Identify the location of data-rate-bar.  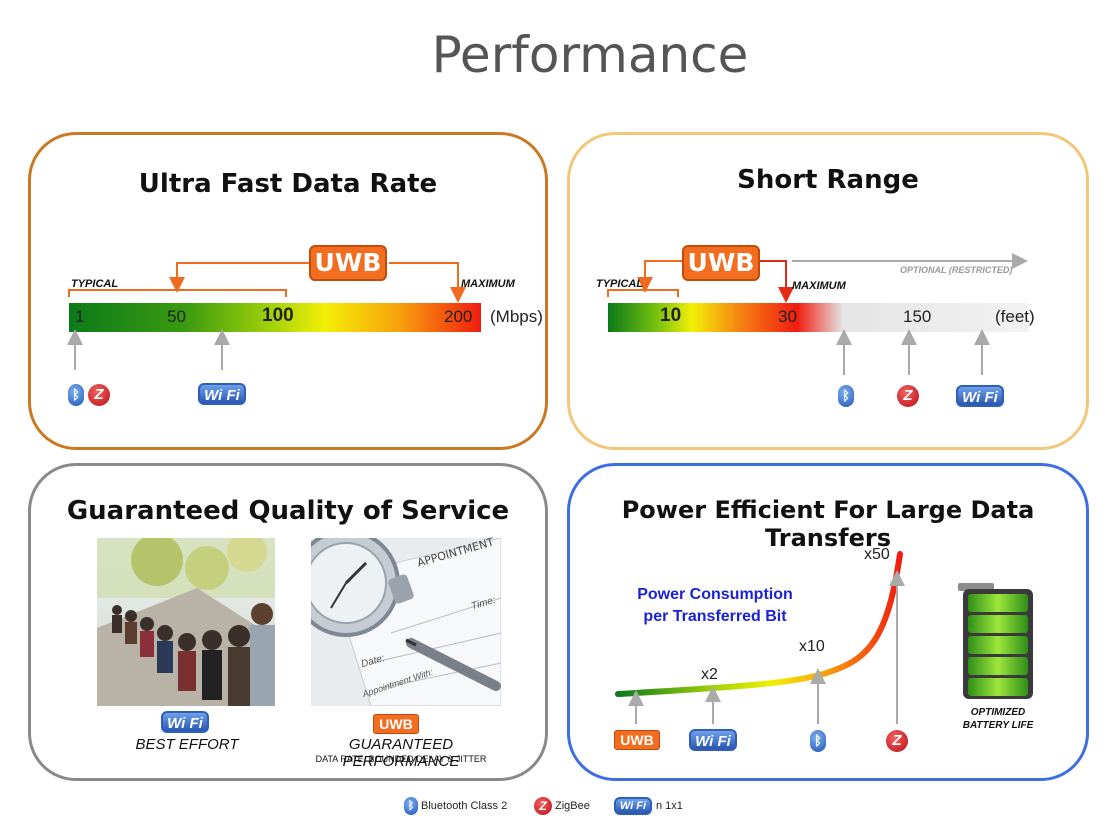
(275, 317).